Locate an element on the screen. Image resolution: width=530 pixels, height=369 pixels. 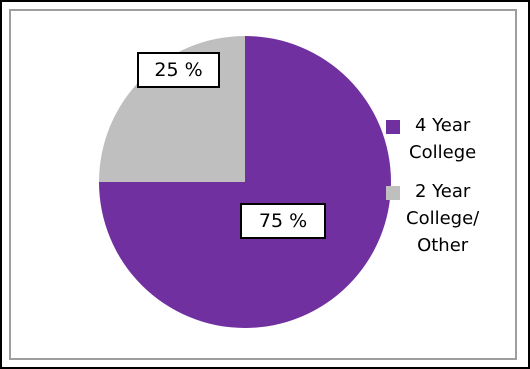
legend-item-4-year-college: 4 Year College is located at coordinates (432, 139).